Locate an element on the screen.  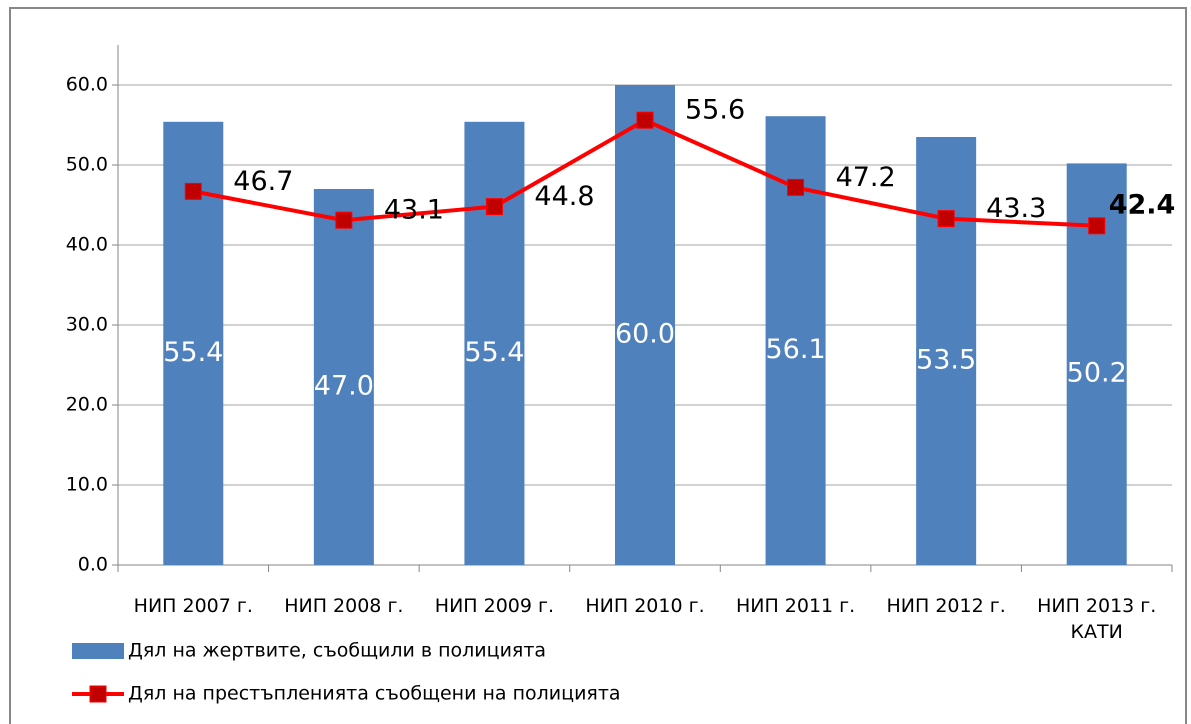
y-tick-label: 10.0 is located at coordinates (87, 485).